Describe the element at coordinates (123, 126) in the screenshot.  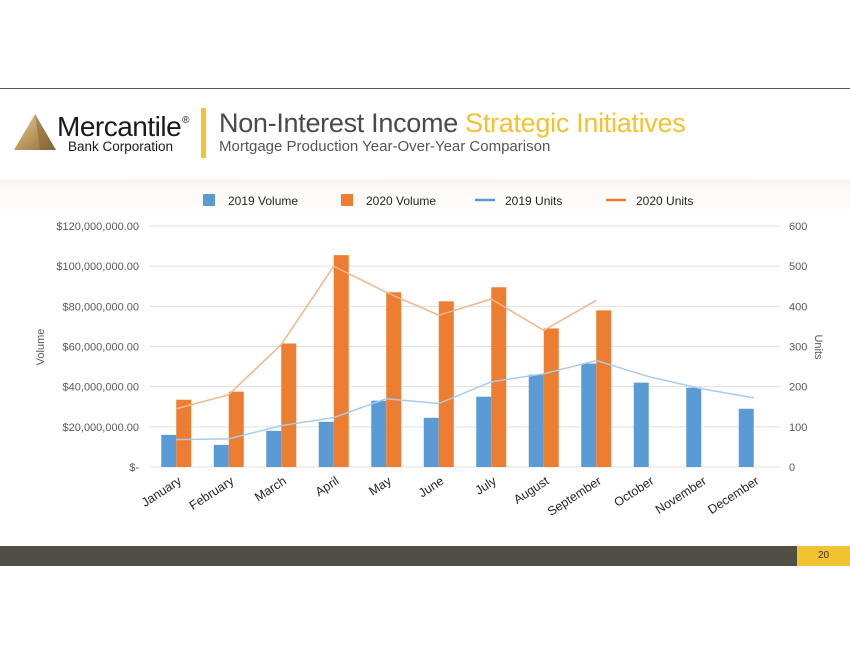
I see `logo-name: Mercantile®` at that location.